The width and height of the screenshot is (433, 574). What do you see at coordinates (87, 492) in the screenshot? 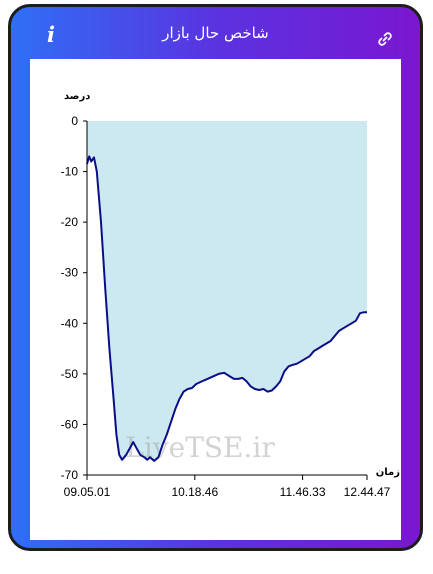
I see `x-tick-label: 09.05.01` at bounding box center [87, 492].